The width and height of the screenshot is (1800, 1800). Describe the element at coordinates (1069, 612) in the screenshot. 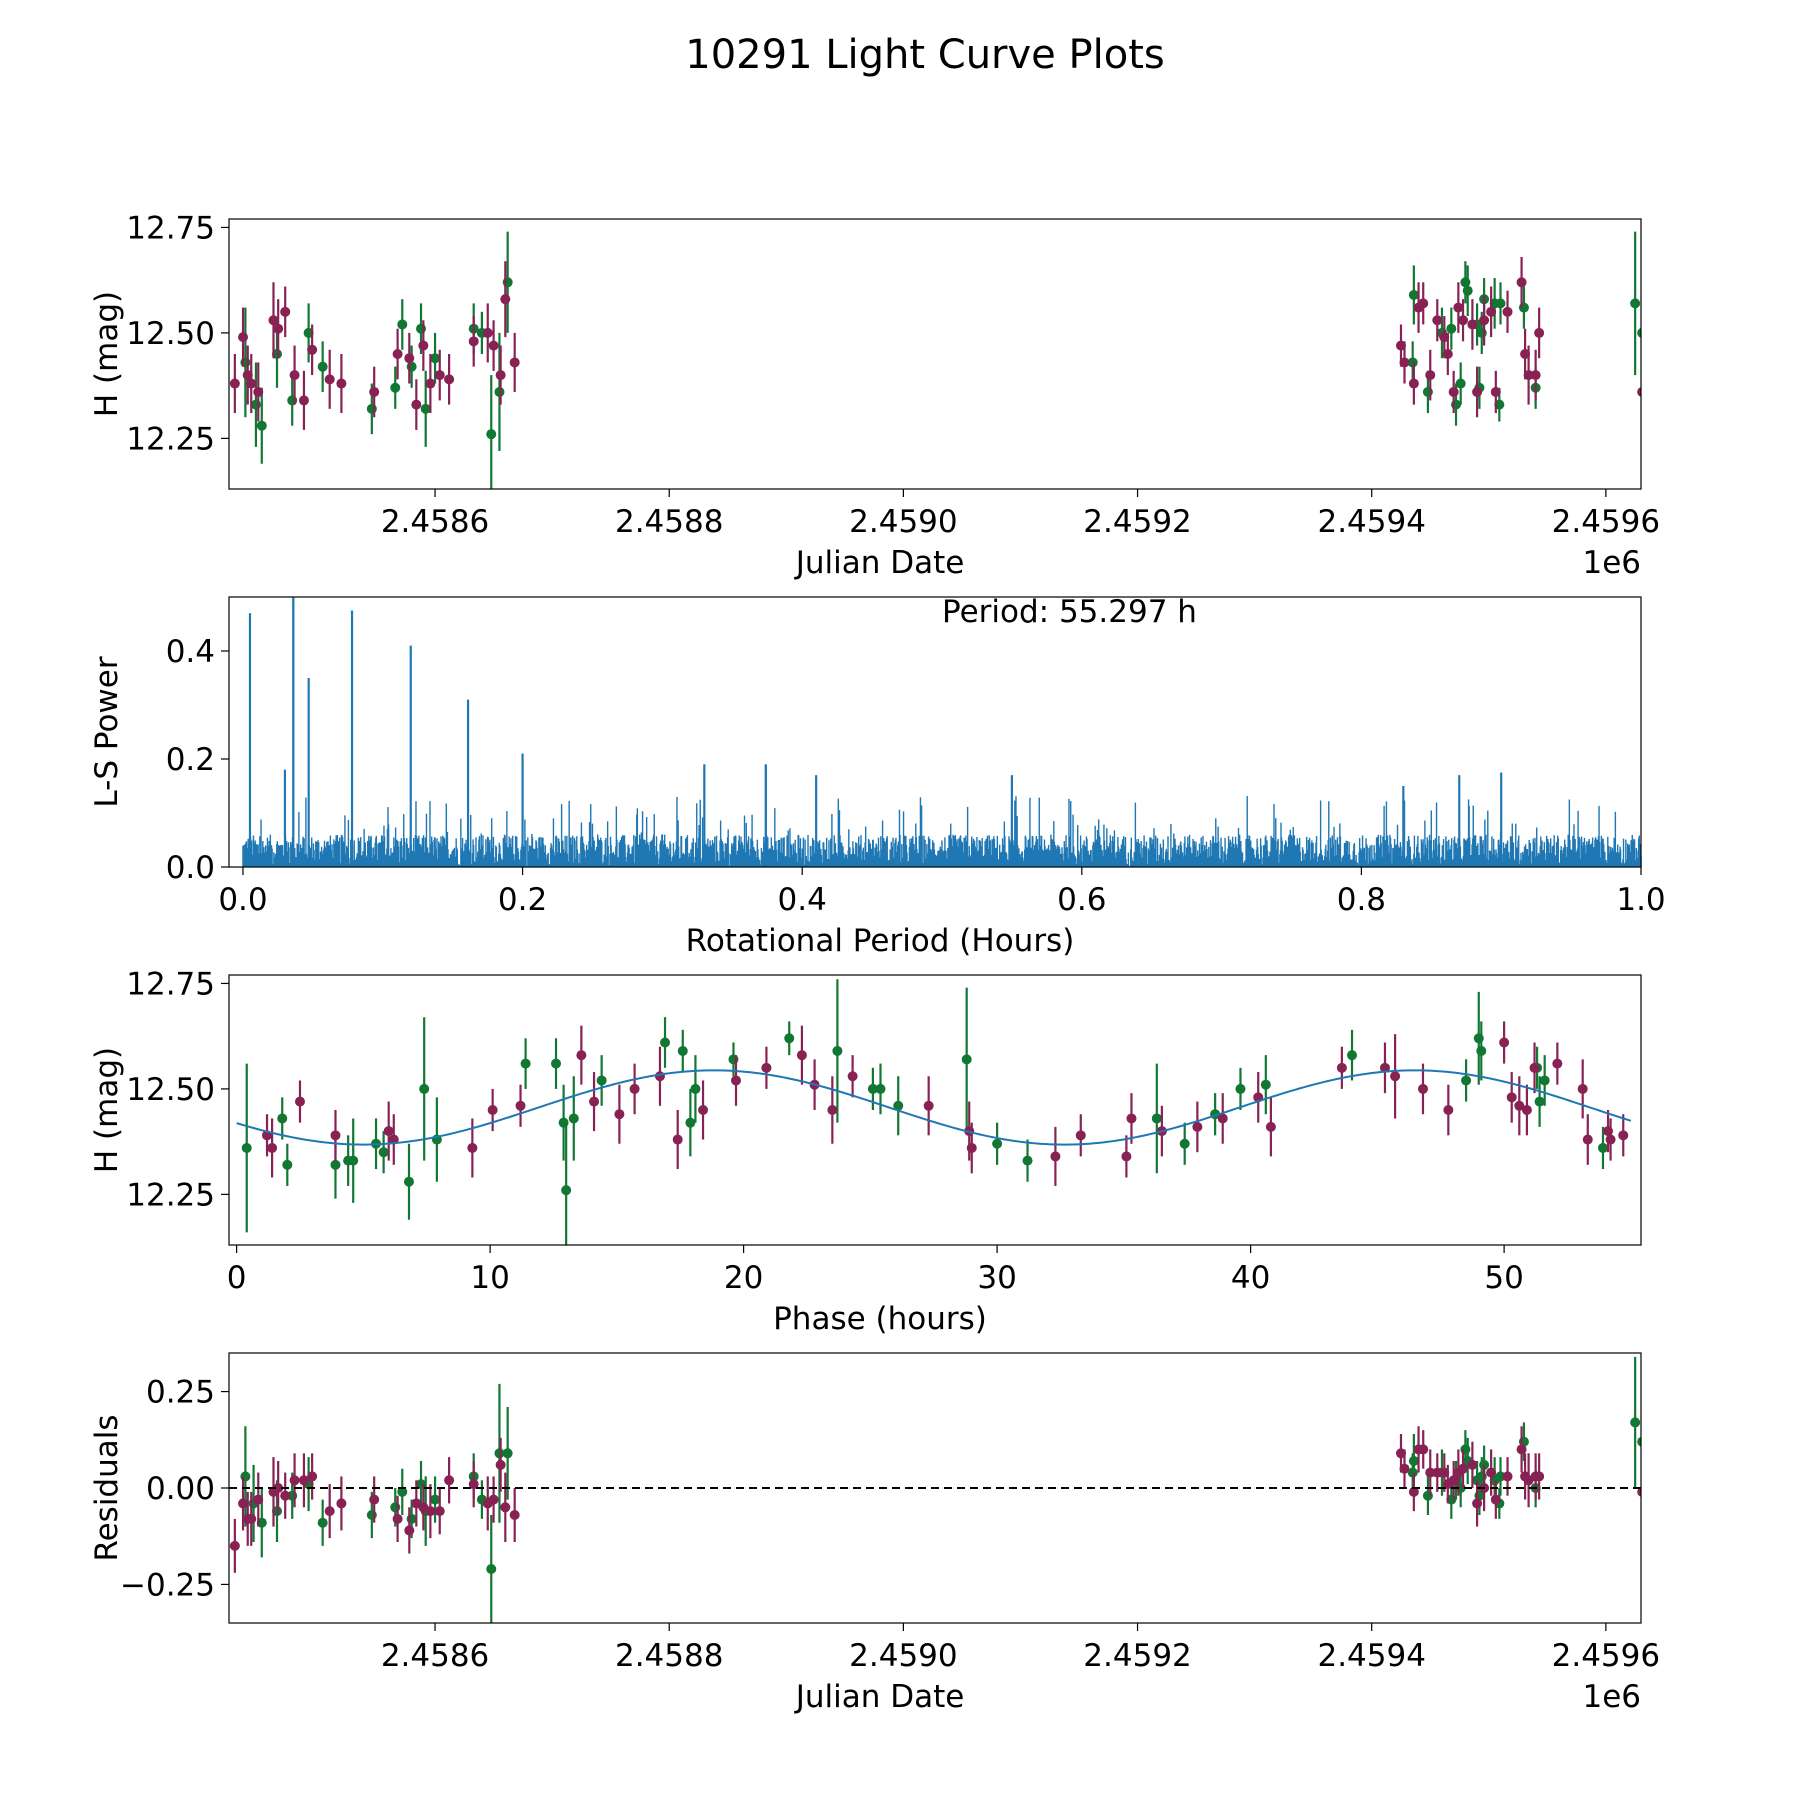

I see `period-annotation: Period: 55.297 h` at that location.